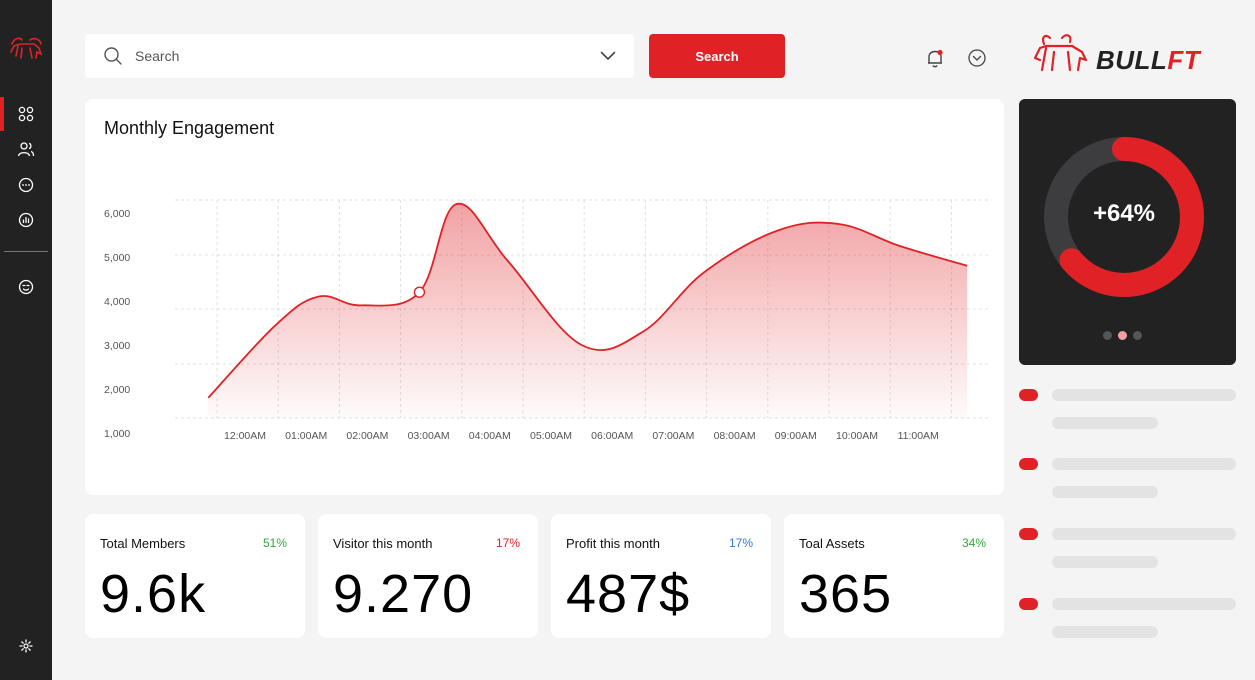 Image resolution: width=1255 pixels, height=680 pixels. What do you see at coordinates (143, 543) in the screenshot?
I see `stat-label: Total Members` at bounding box center [143, 543].